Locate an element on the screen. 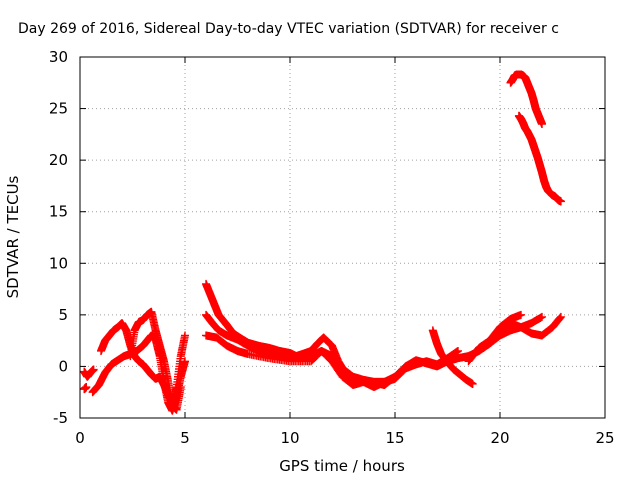  x-tick-label: 10 is located at coordinates (289, 438).